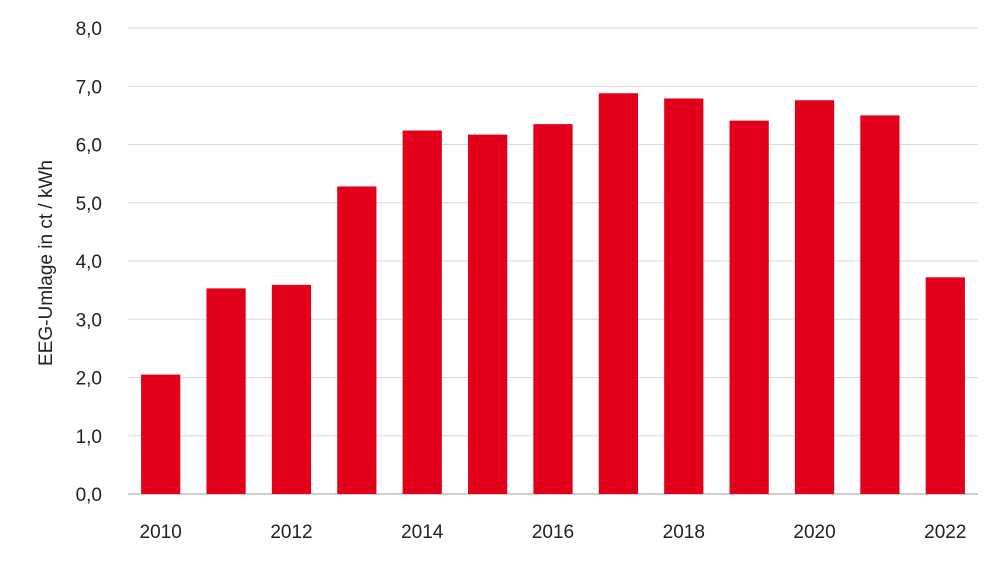  Describe the element at coordinates (684, 296) in the screenshot. I see `bar-2018` at that location.